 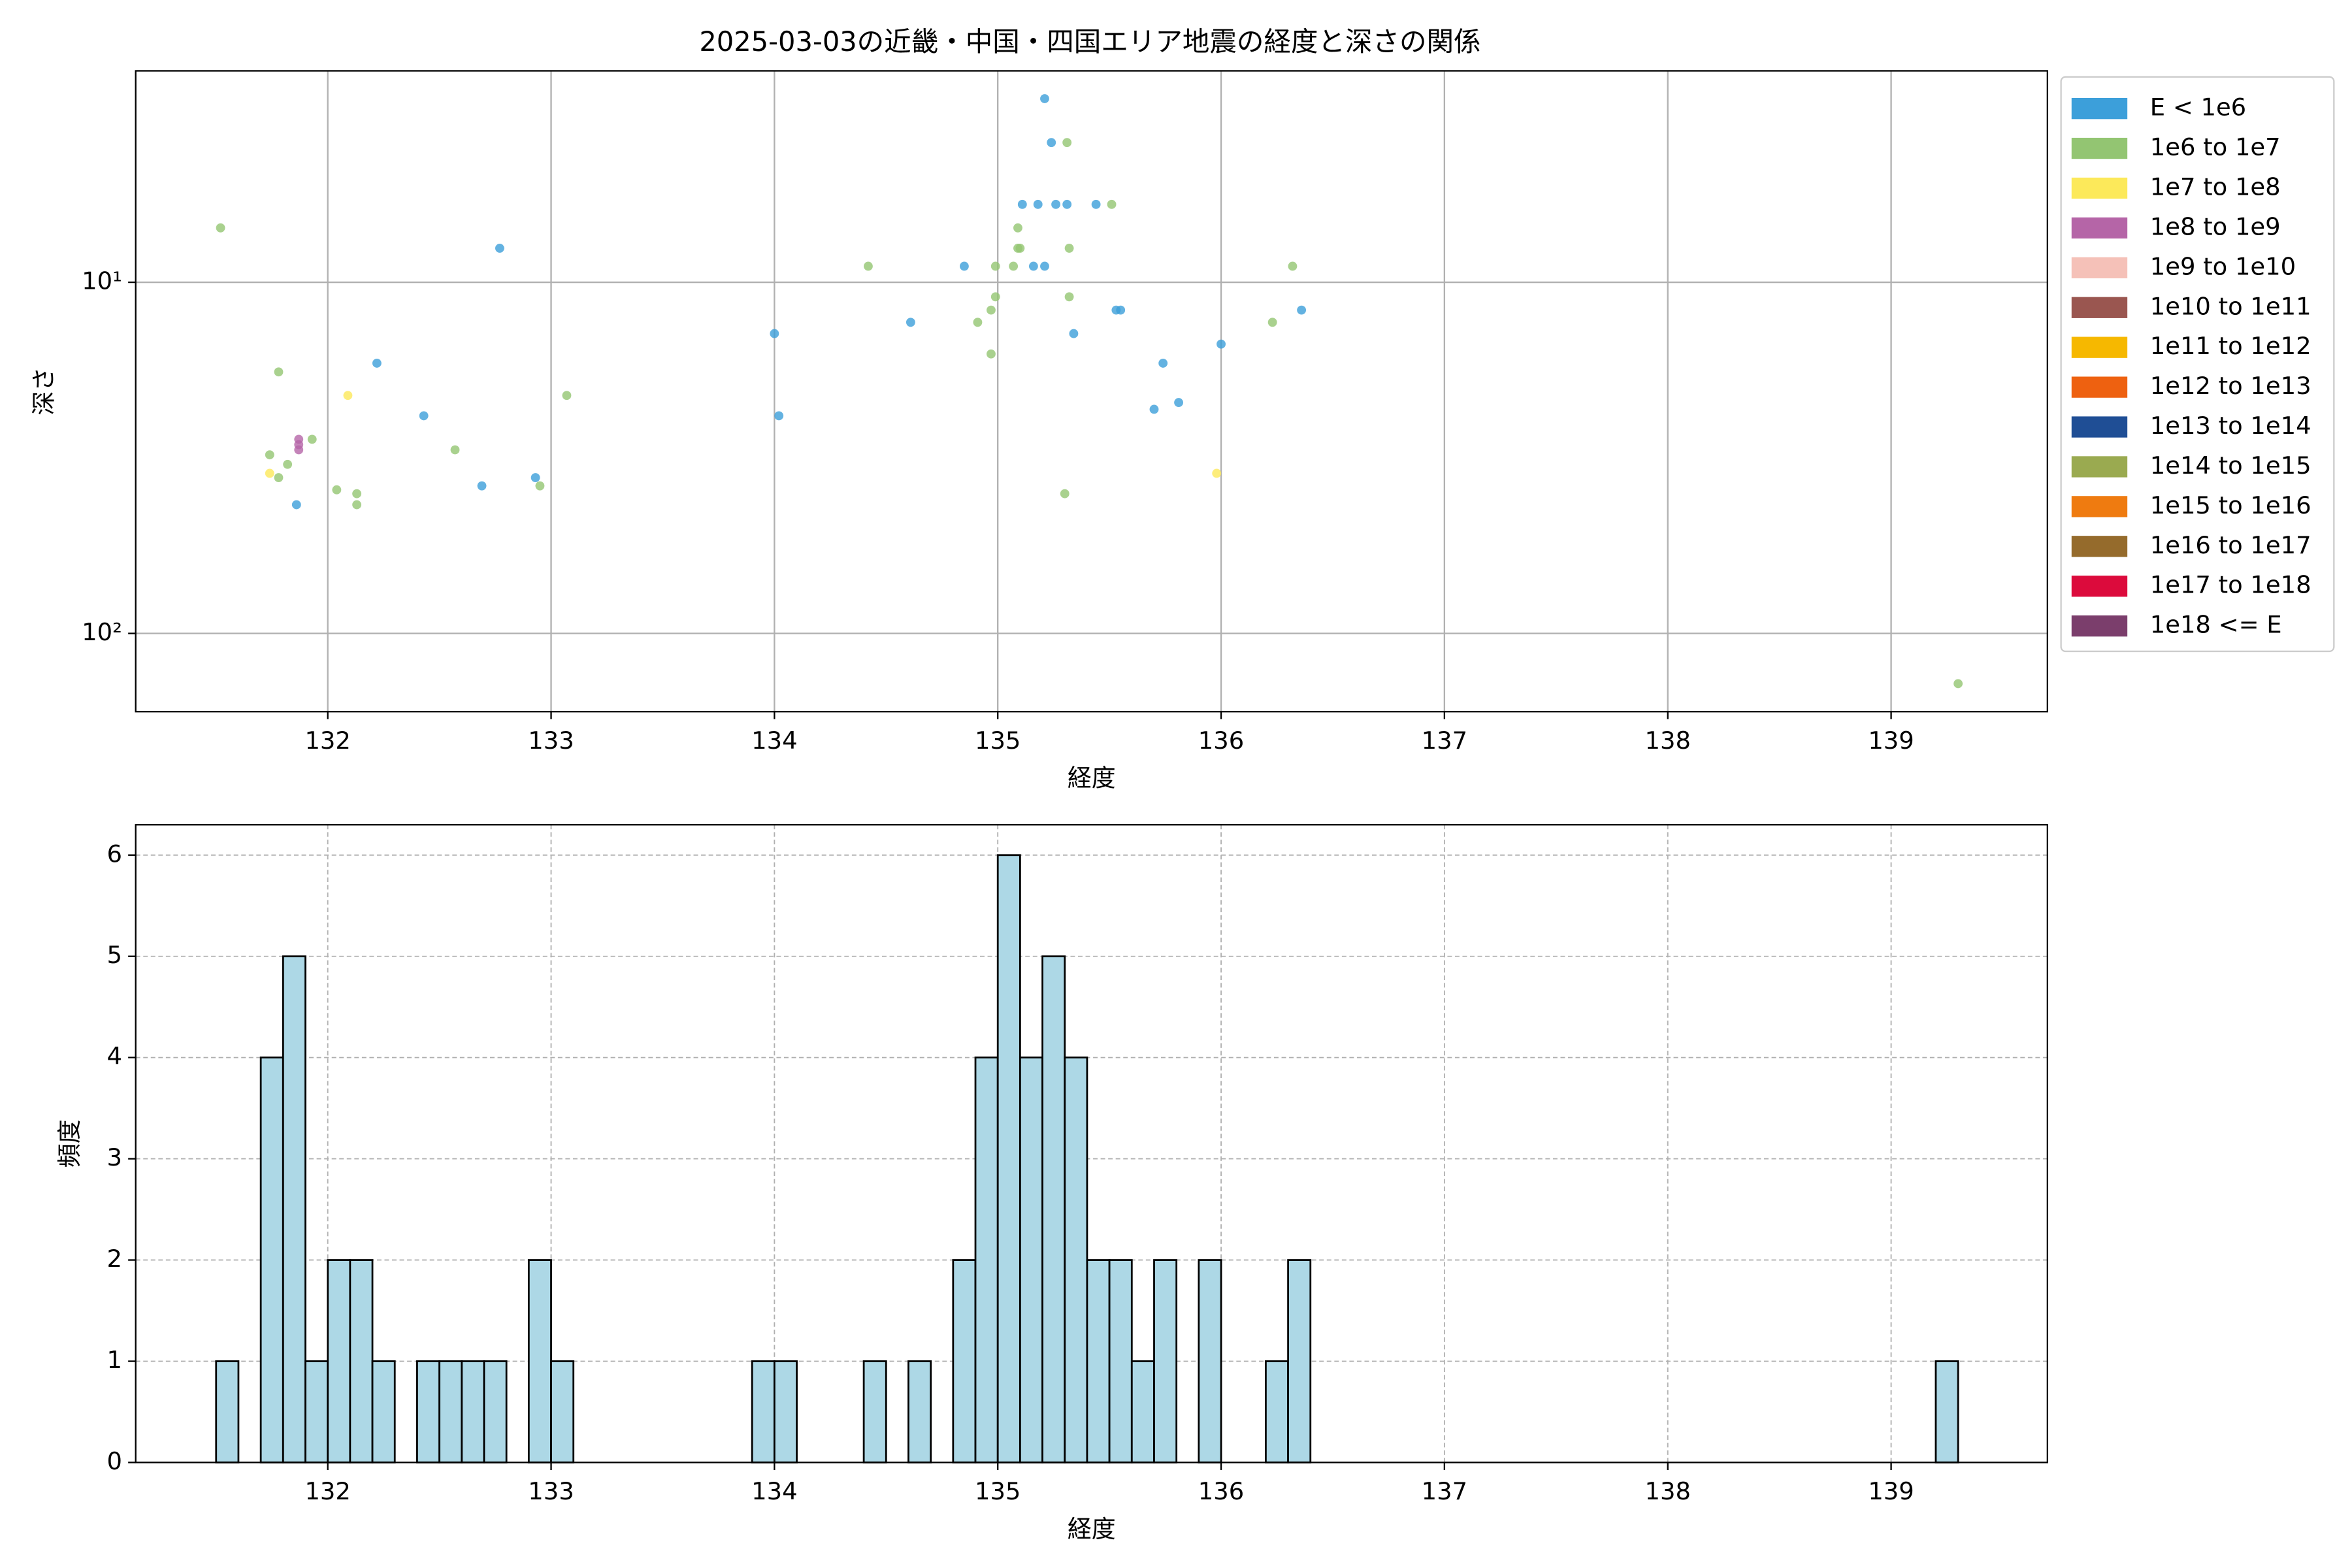 What do you see at coordinates (2216, 625) in the screenshot?
I see `legend-label: 1e18 <= E` at bounding box center [2216, 625].